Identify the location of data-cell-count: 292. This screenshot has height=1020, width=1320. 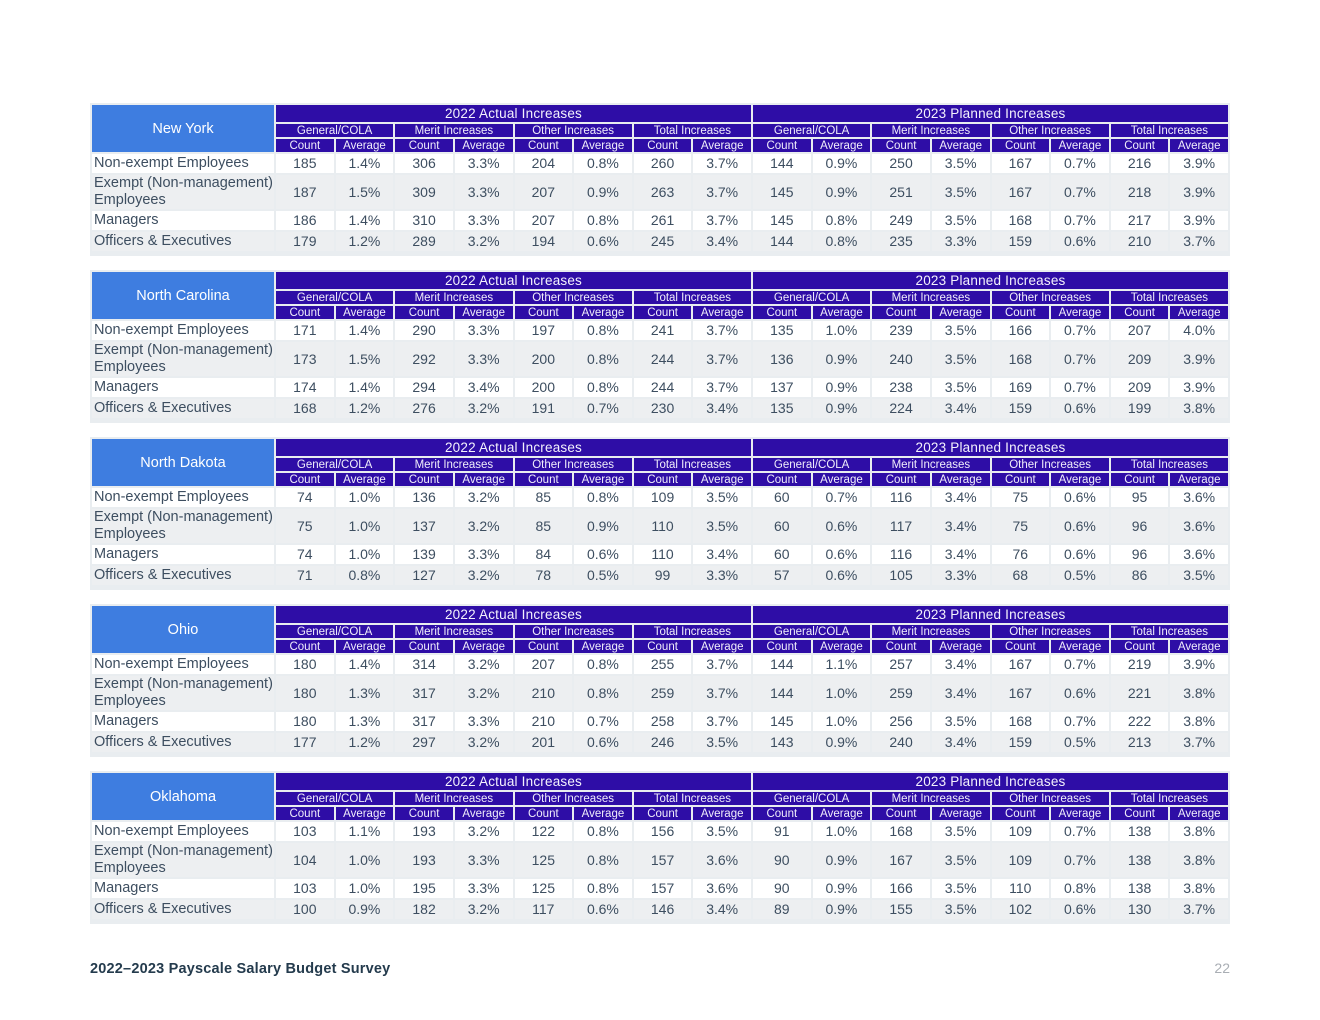
(424, 359).